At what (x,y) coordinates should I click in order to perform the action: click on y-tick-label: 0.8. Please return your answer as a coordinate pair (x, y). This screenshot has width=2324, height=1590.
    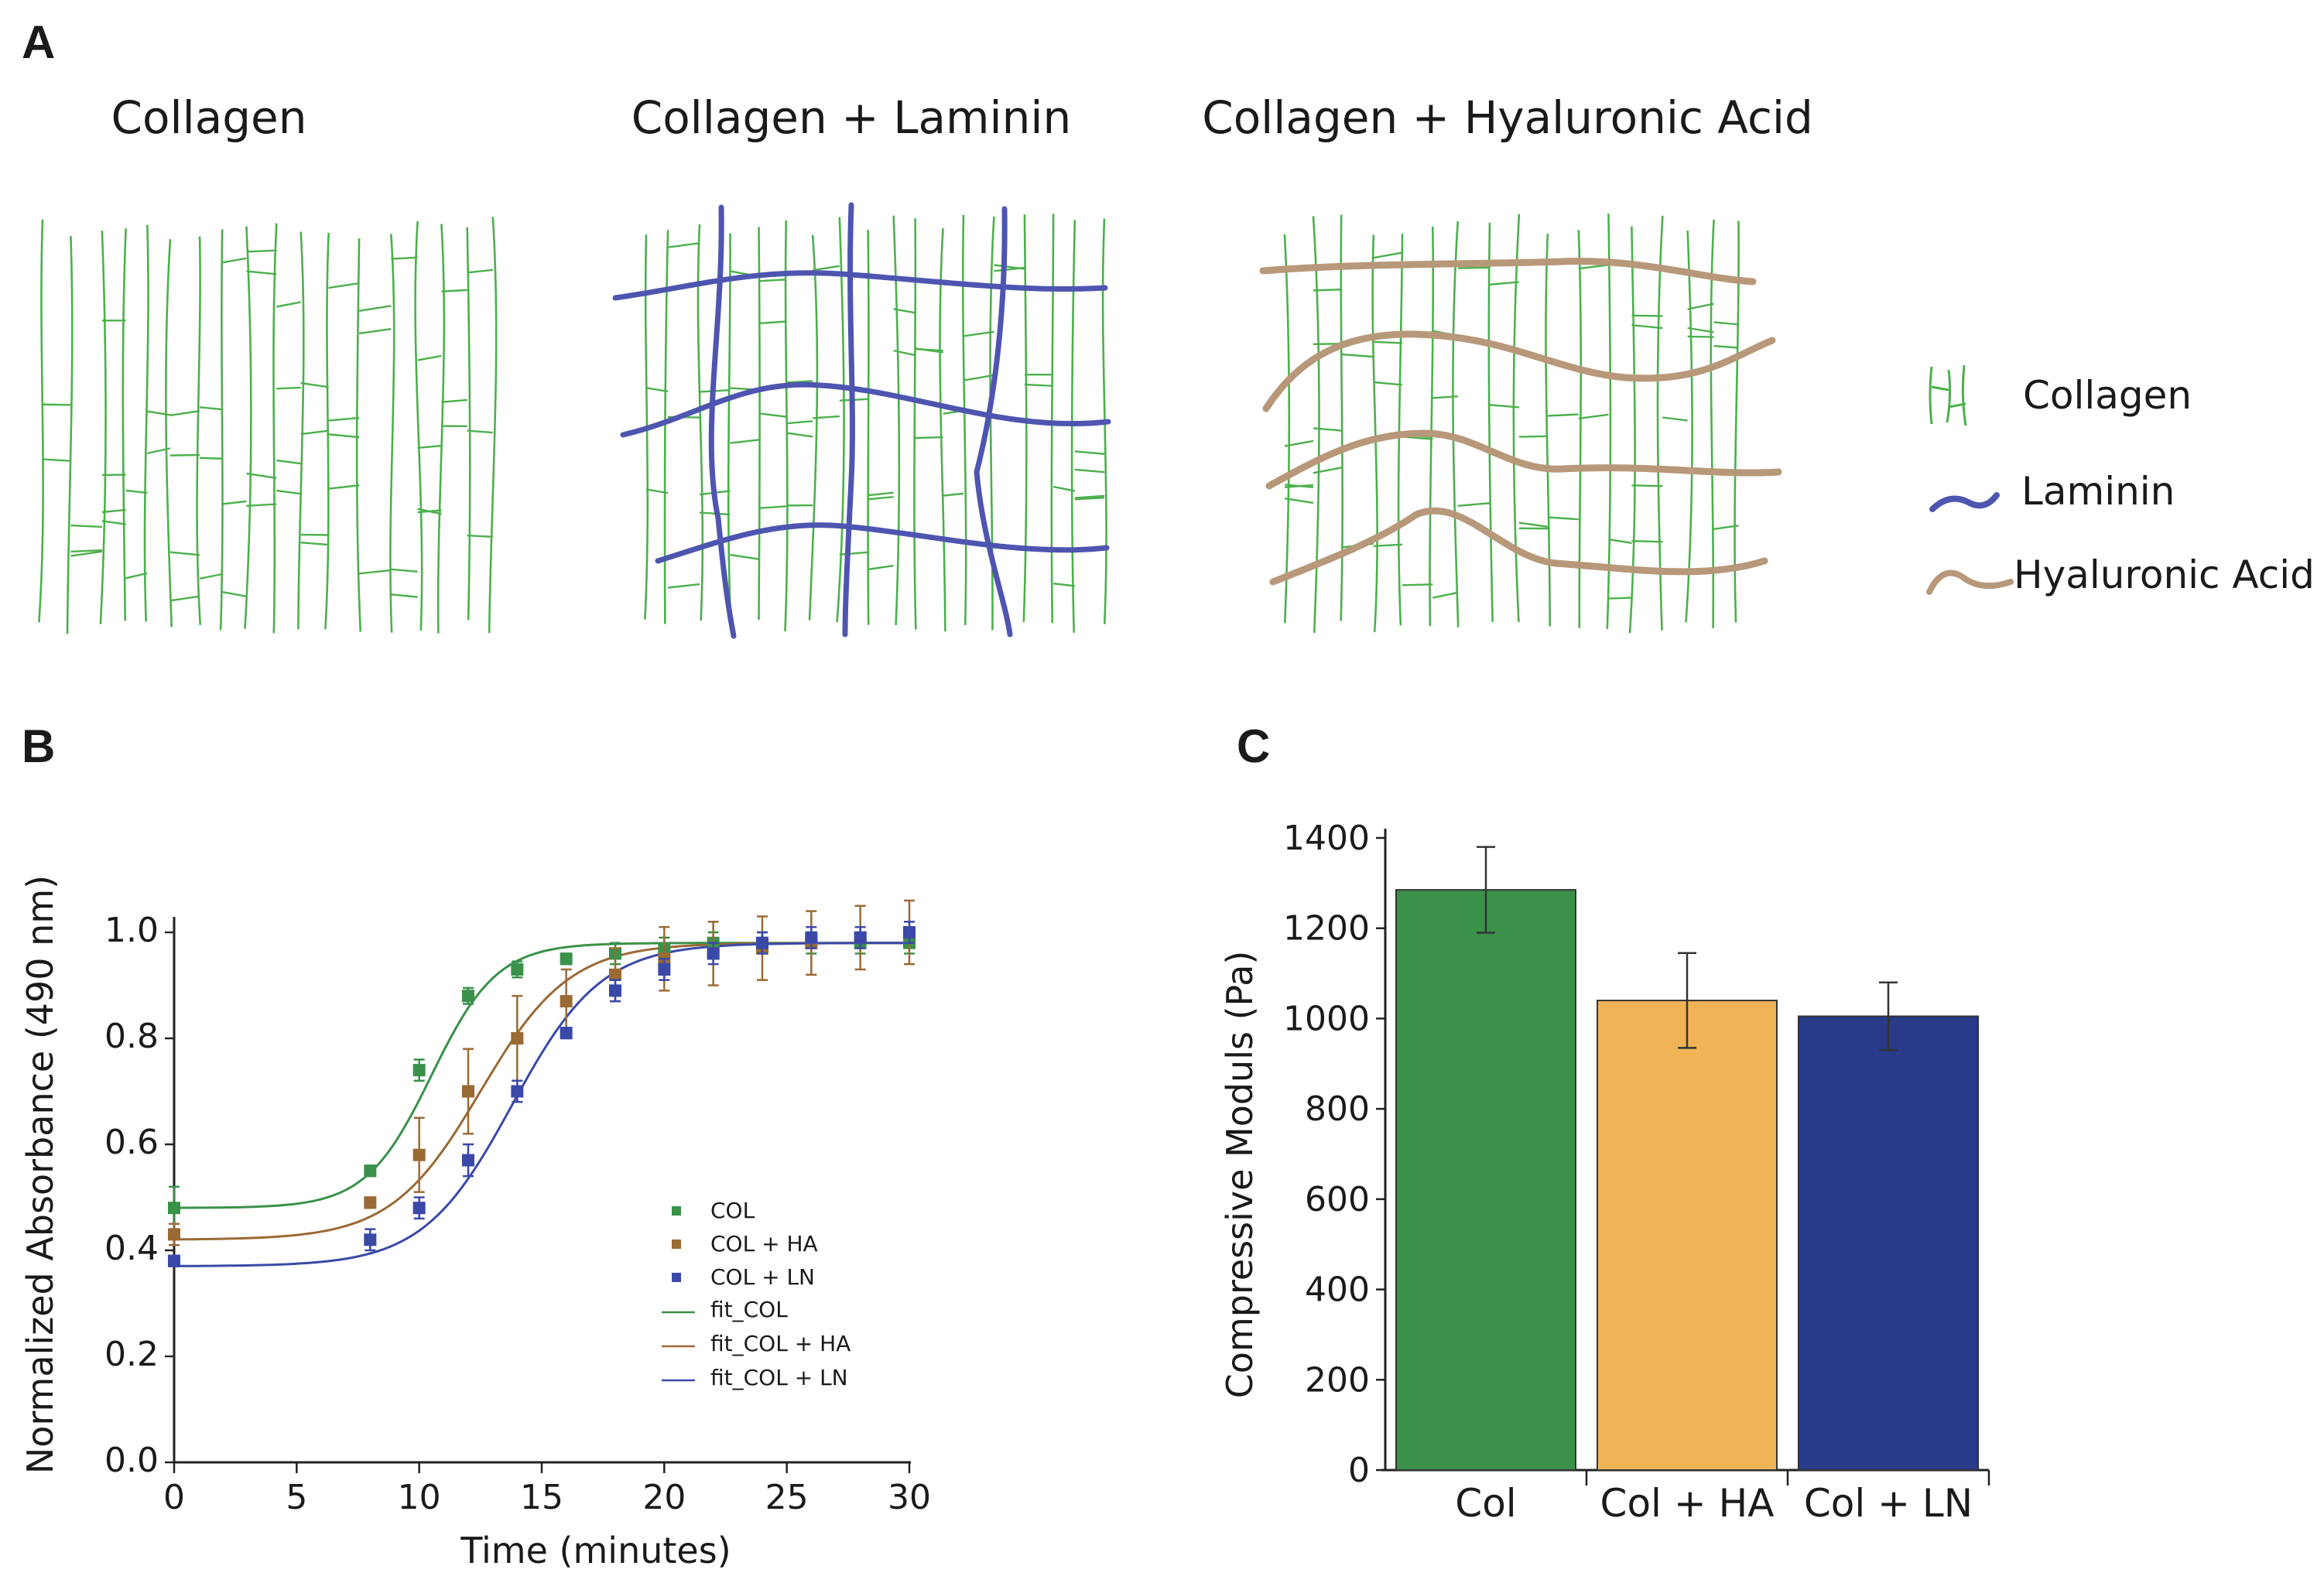
    Looking at the image, I should click on (132, 1037).